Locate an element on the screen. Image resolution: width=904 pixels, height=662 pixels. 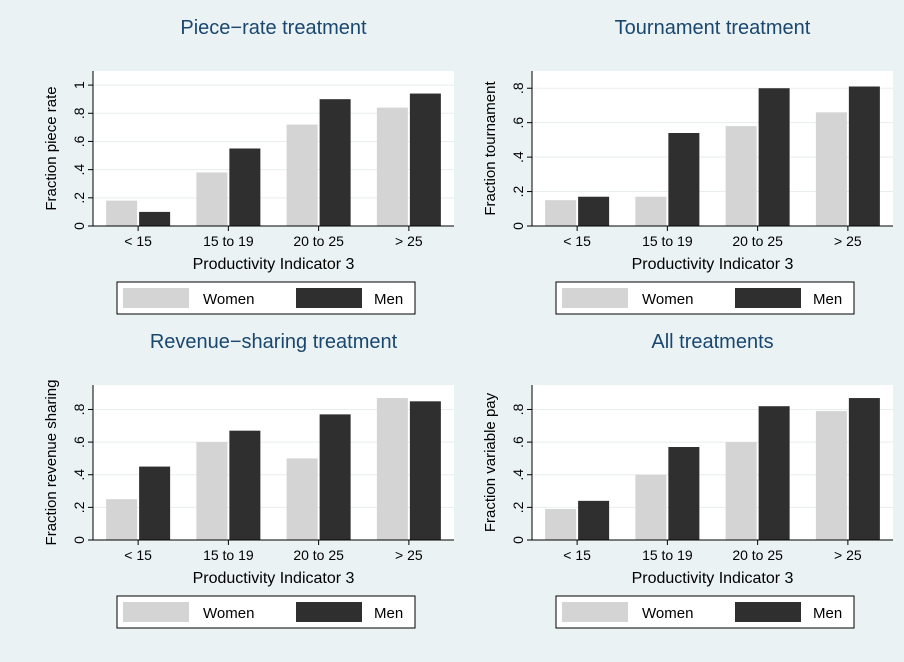
y-axis-title: Fraction tournament is located at coordinates (490, 148).